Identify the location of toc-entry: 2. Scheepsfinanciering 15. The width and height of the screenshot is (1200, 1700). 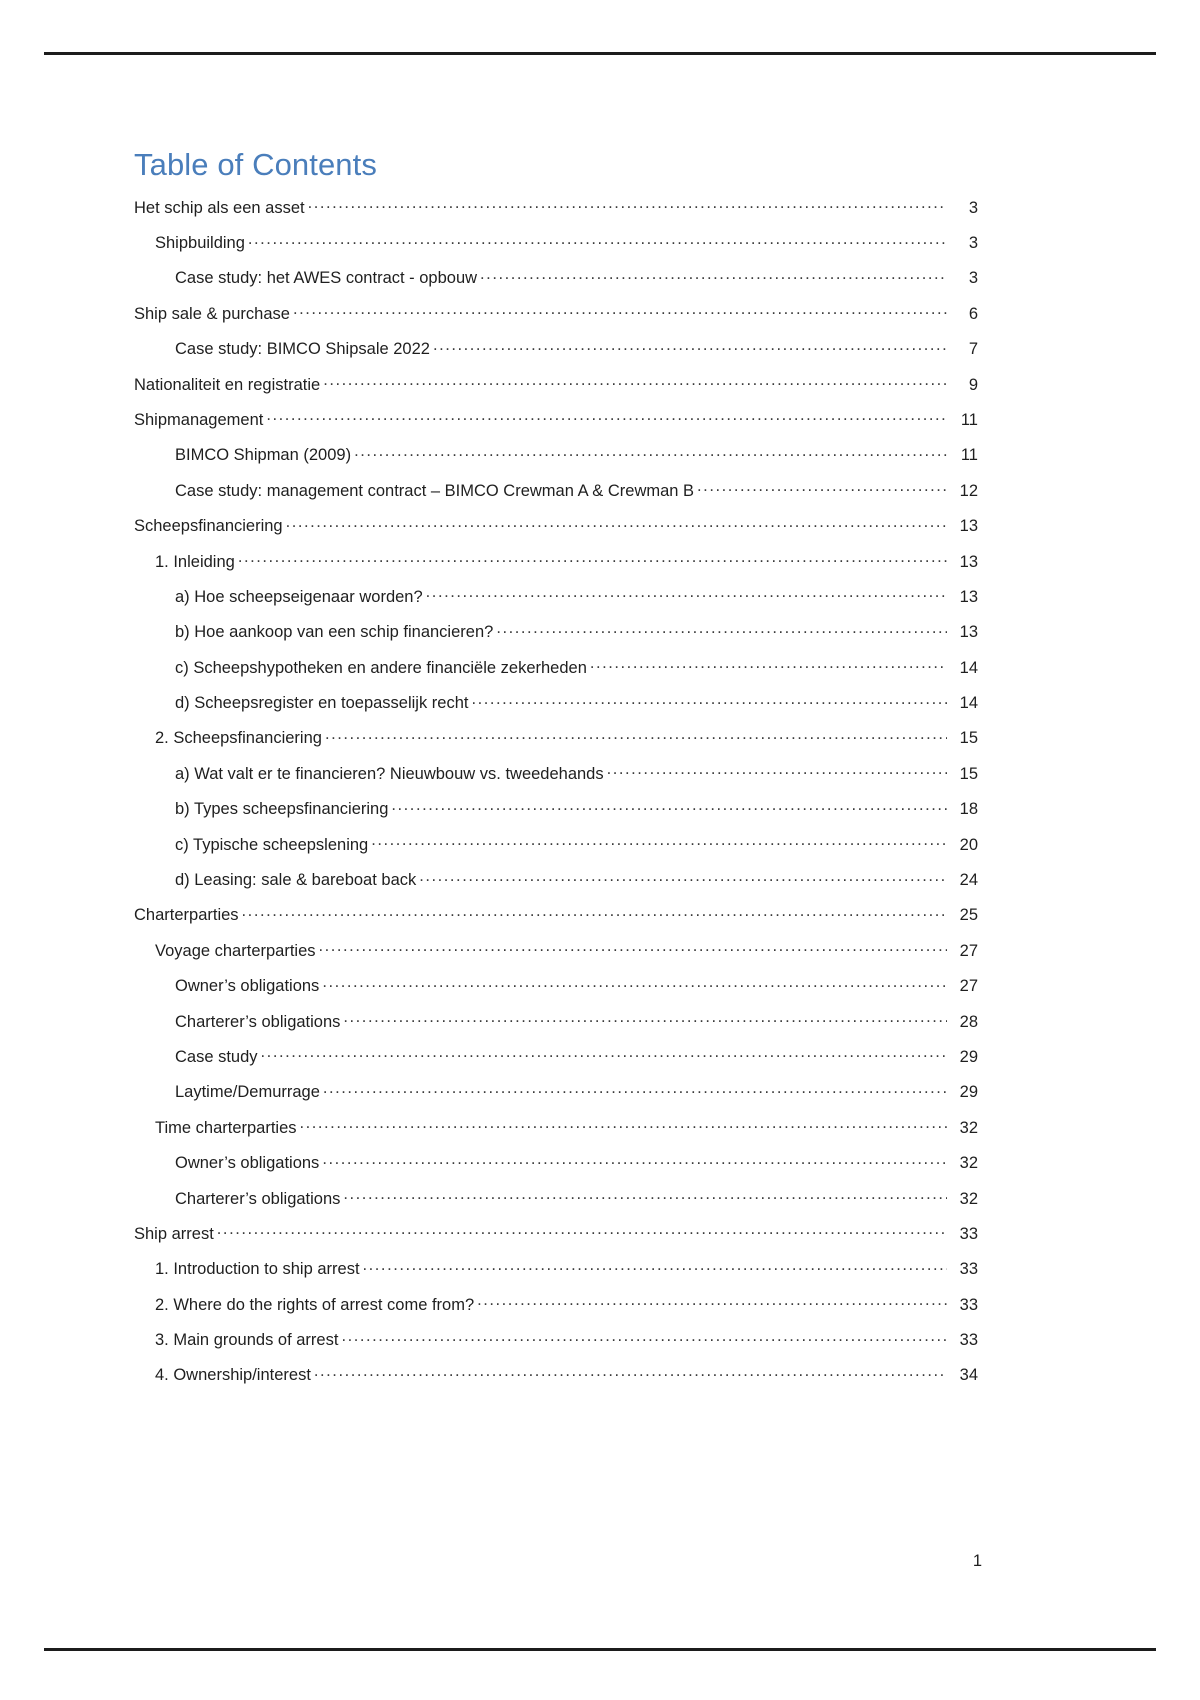
(556, 744).